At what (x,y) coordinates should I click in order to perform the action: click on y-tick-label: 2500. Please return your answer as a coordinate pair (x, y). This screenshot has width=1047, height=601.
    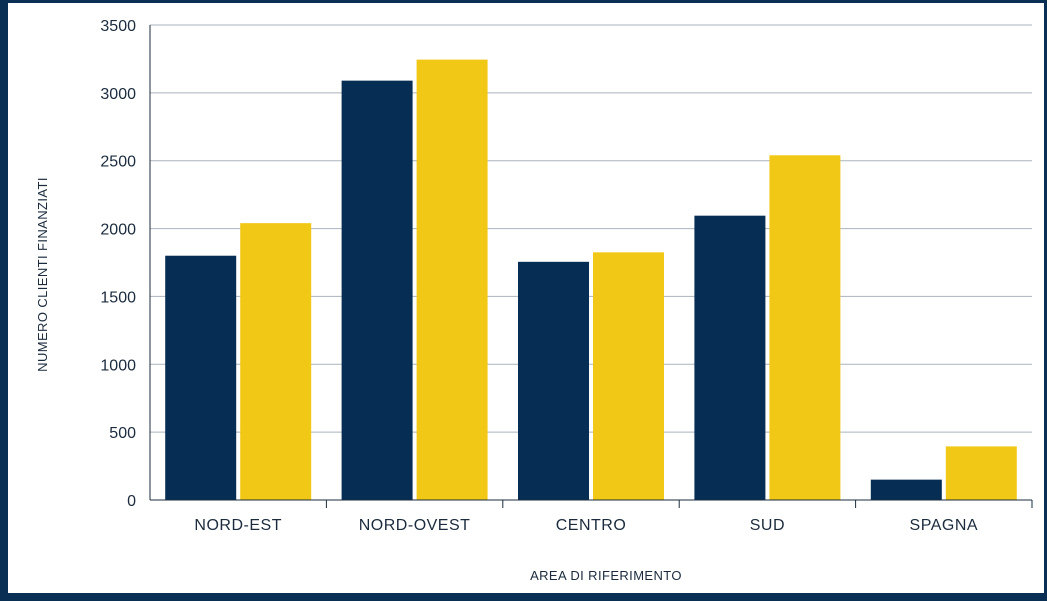
    Looking at the image, I should click on (118, 162).